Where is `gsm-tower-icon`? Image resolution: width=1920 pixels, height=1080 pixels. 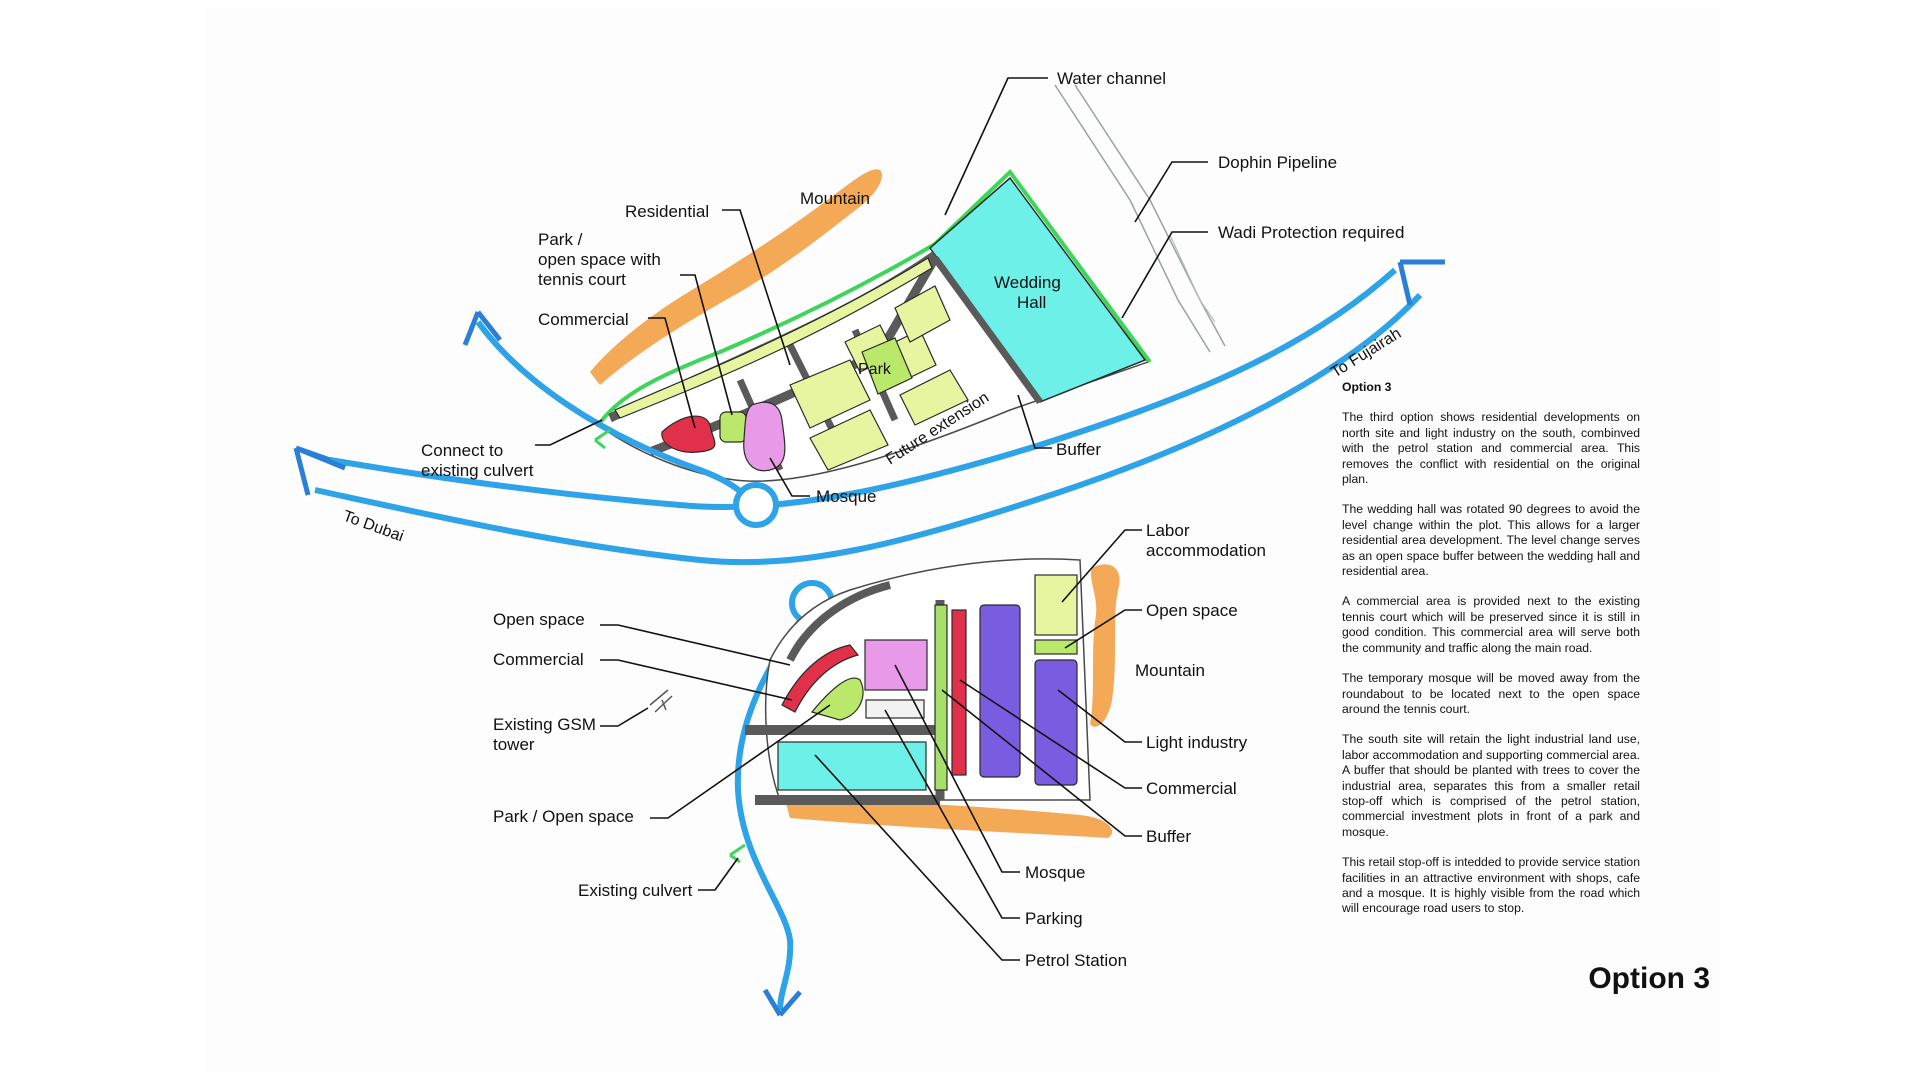
gsm-tower-icon is located at coordinates (661, 701).